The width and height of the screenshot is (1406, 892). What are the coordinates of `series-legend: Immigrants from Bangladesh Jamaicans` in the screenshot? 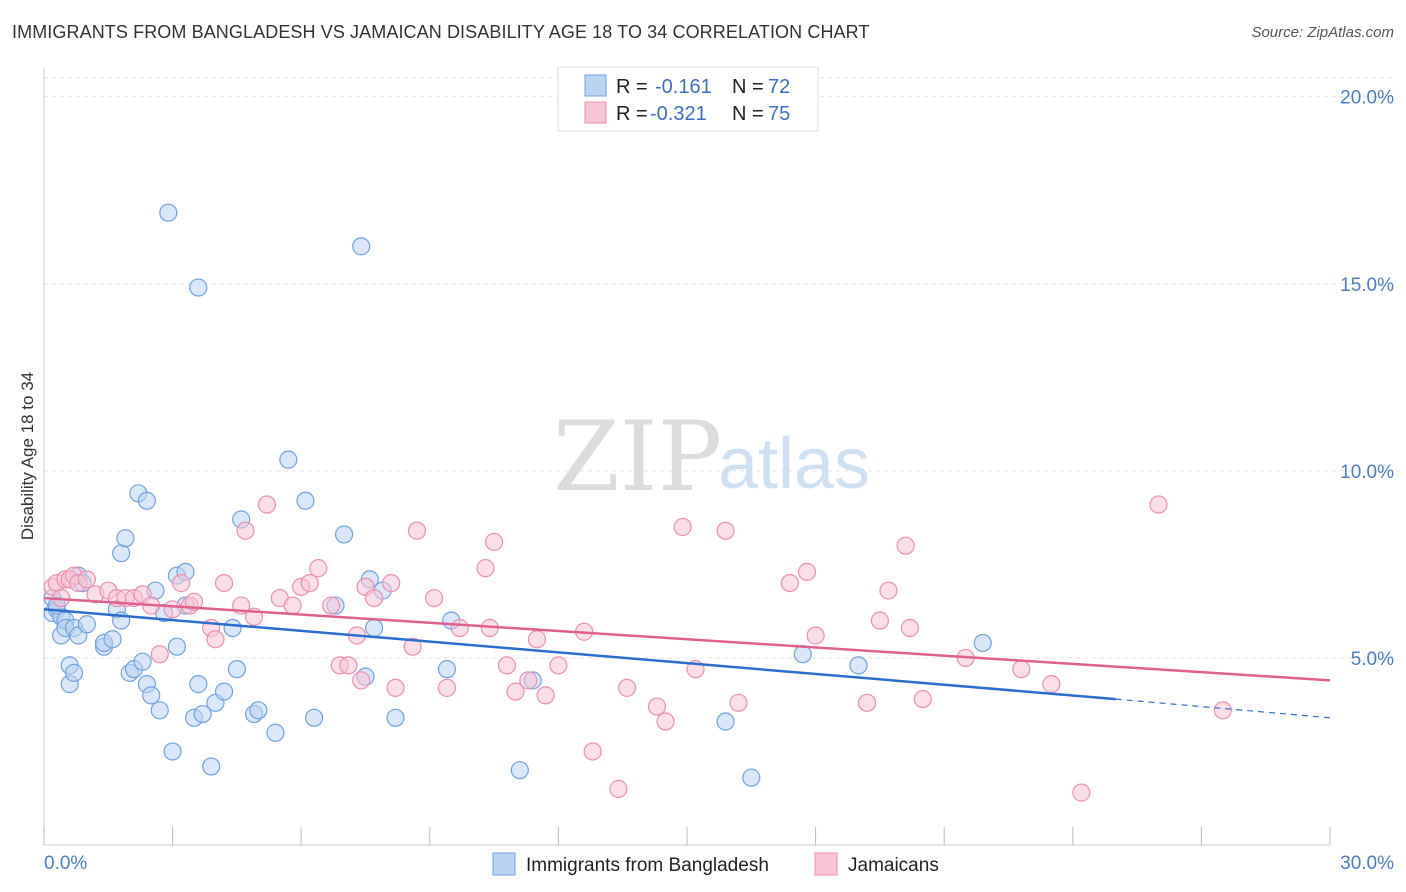 It's located at (715, 864).